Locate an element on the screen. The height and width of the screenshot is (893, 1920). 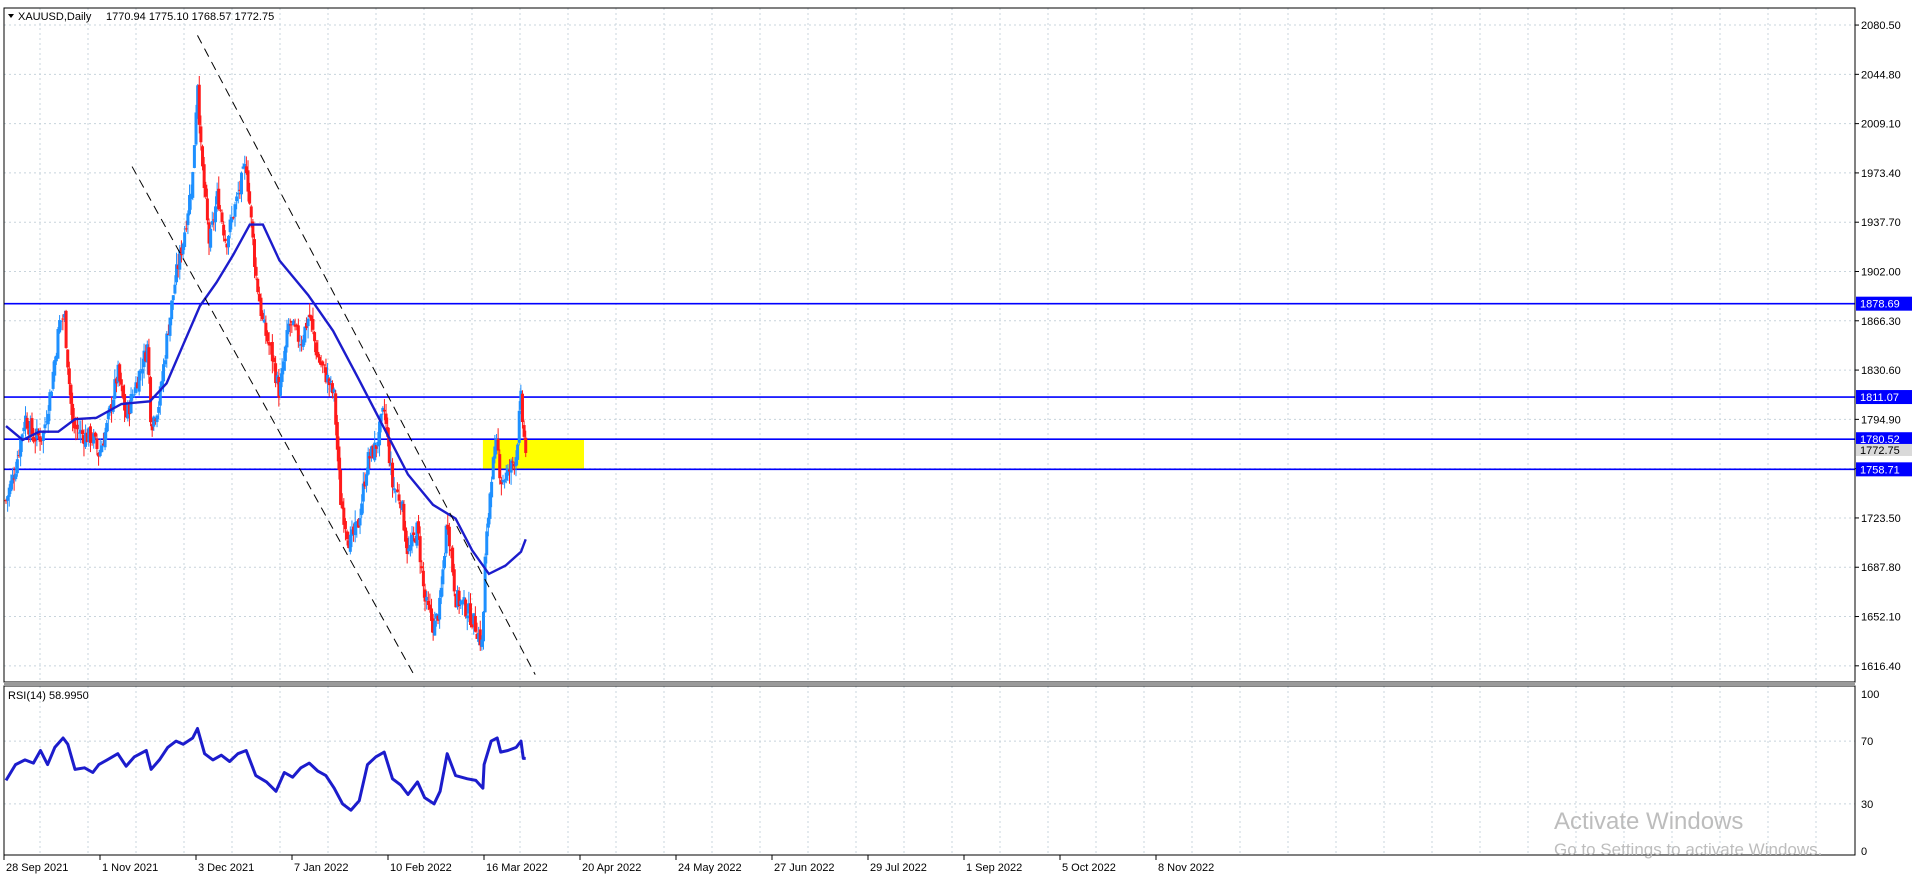
price-tick-label: 1937.70 is located at coordinates (1881, 223).